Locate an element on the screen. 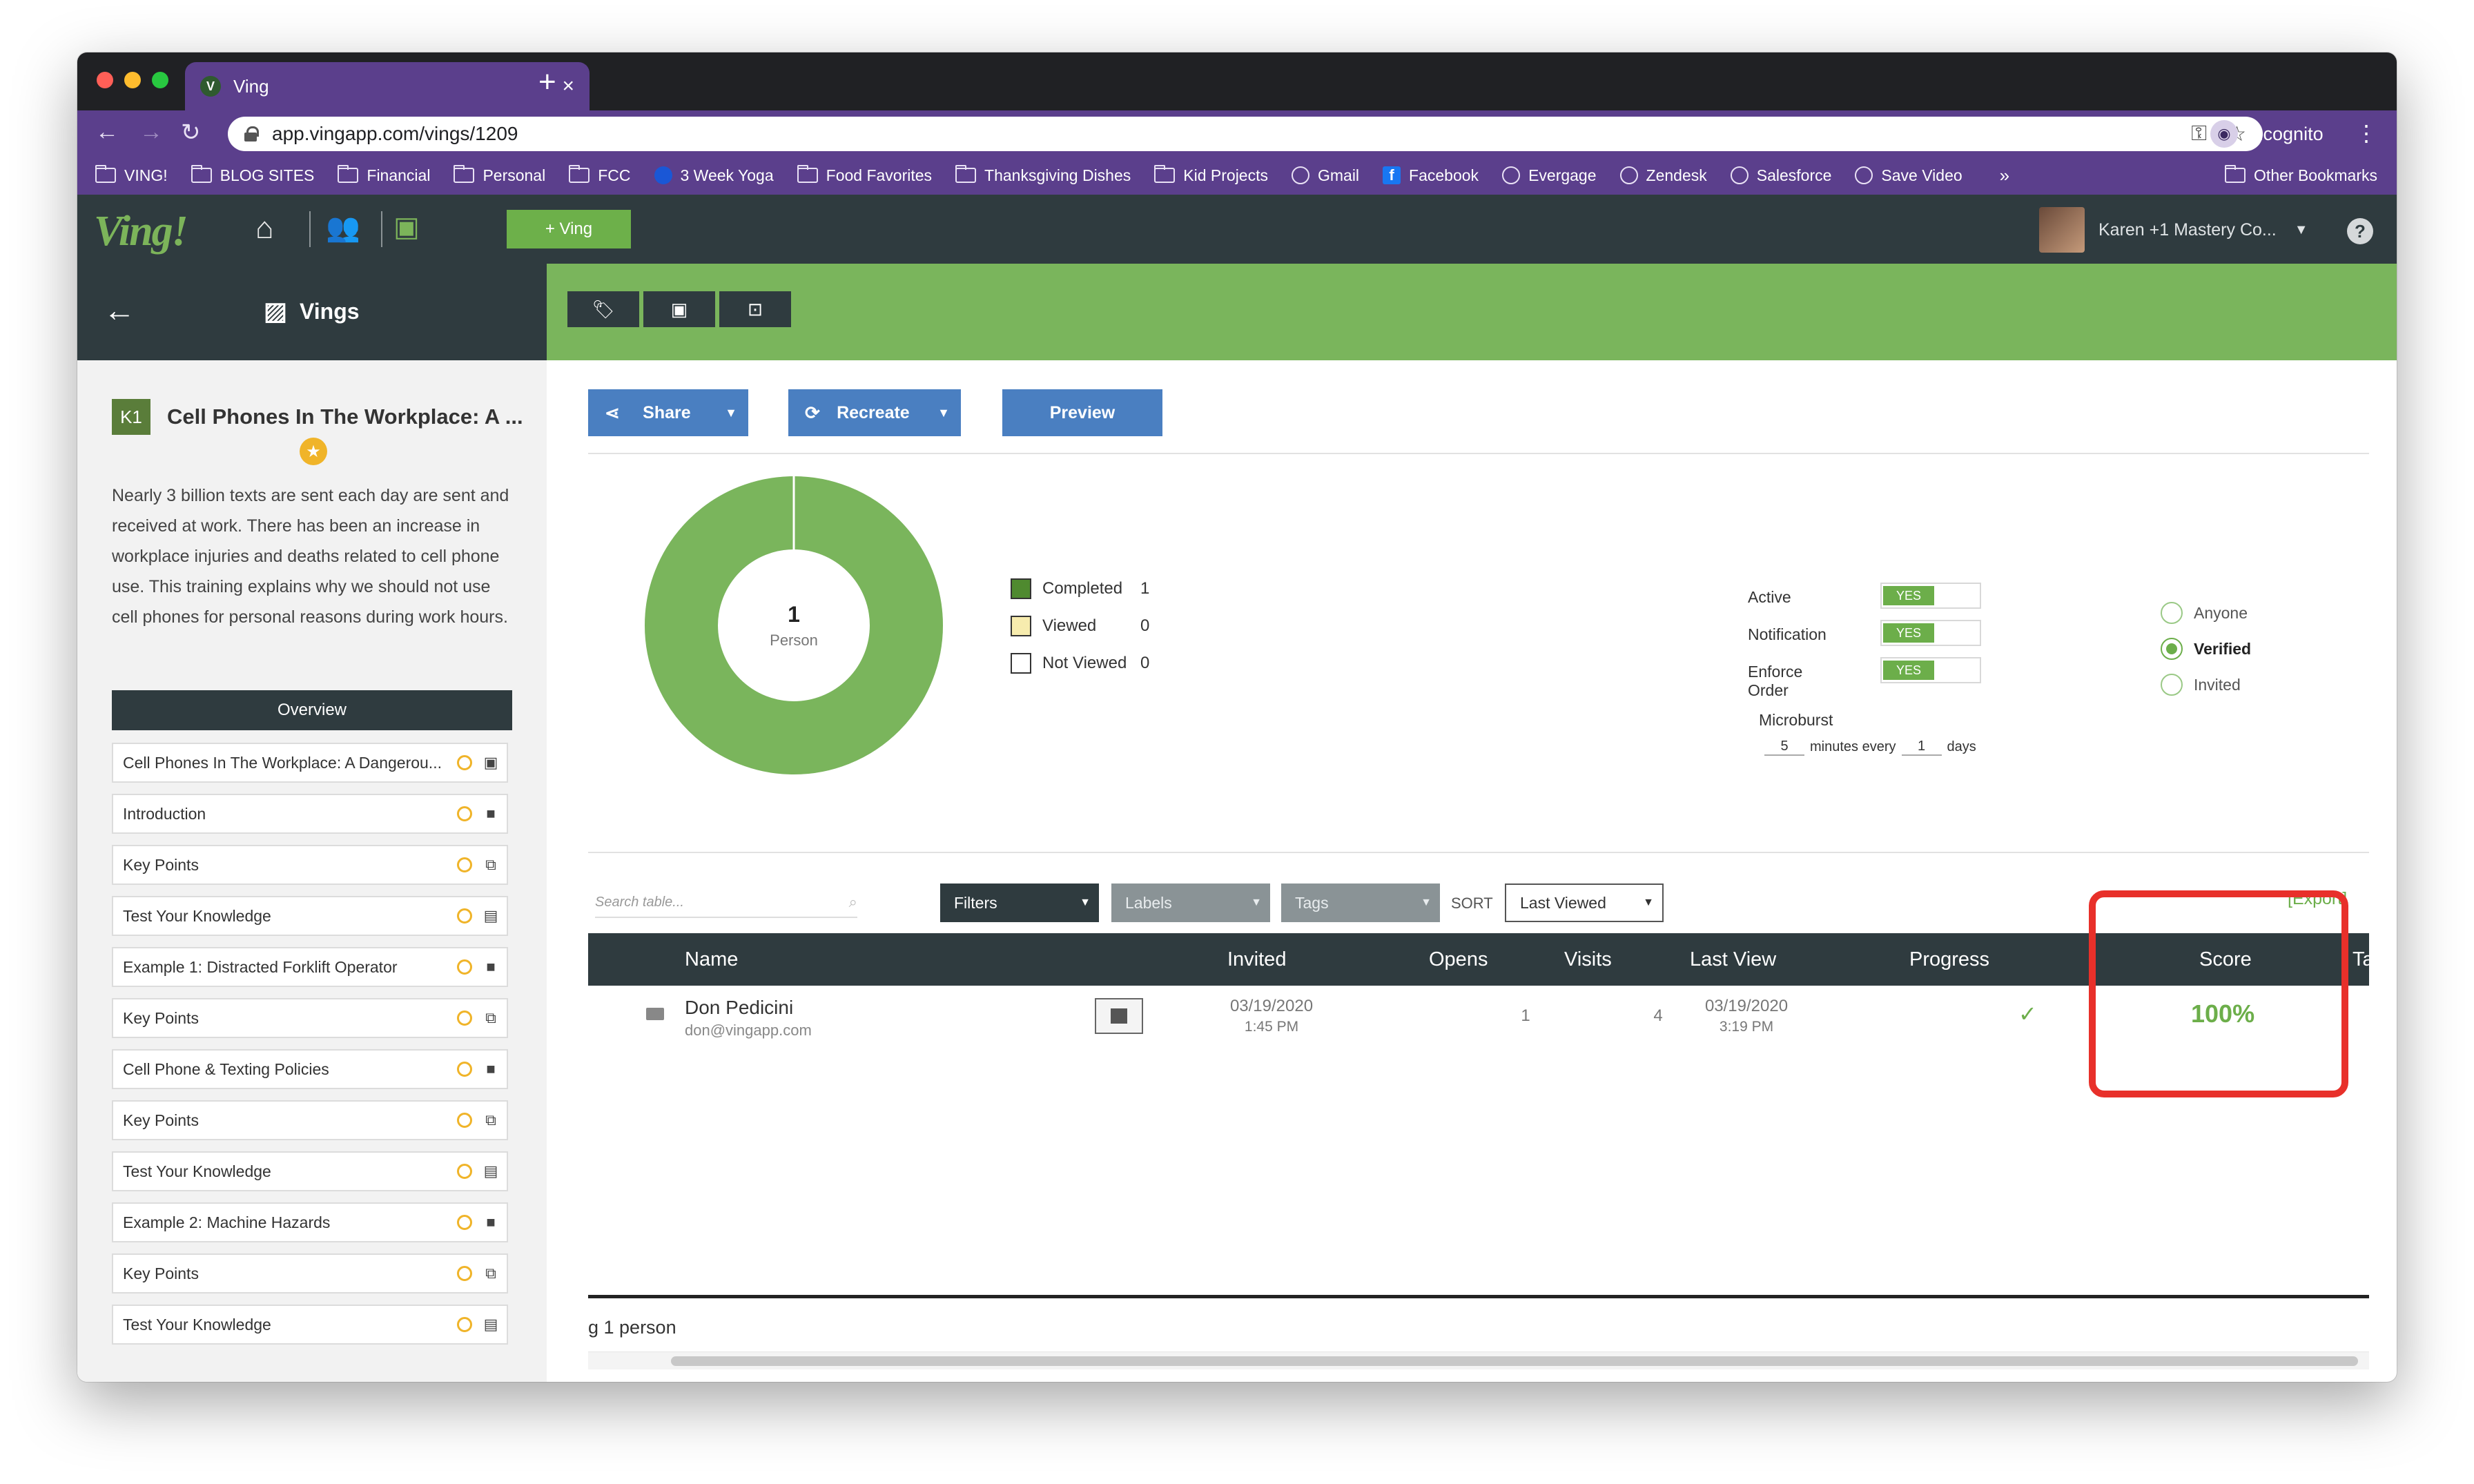 Image resolution: width=2474 pixels, height=1484 pixels. tab-title: Ving is located at coordinates (251, 86).